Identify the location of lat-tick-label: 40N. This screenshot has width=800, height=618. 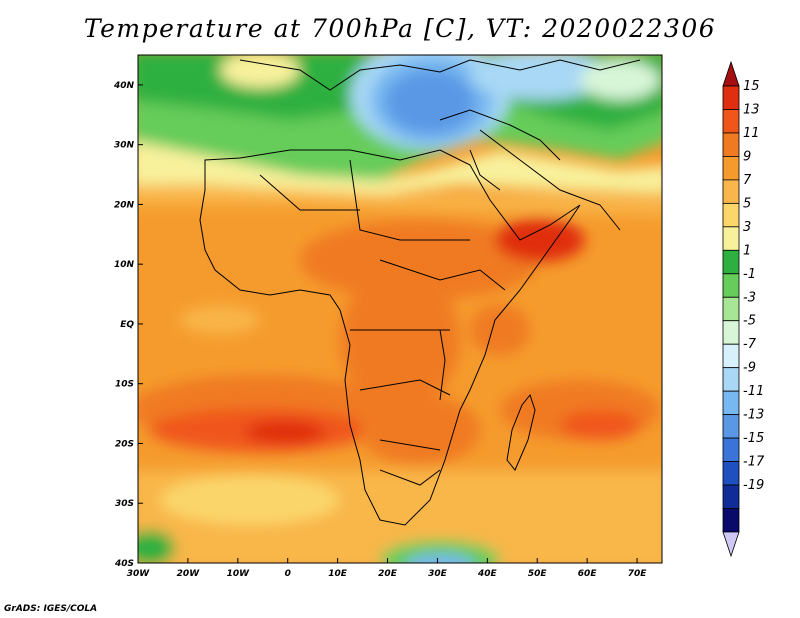
(124, 86).